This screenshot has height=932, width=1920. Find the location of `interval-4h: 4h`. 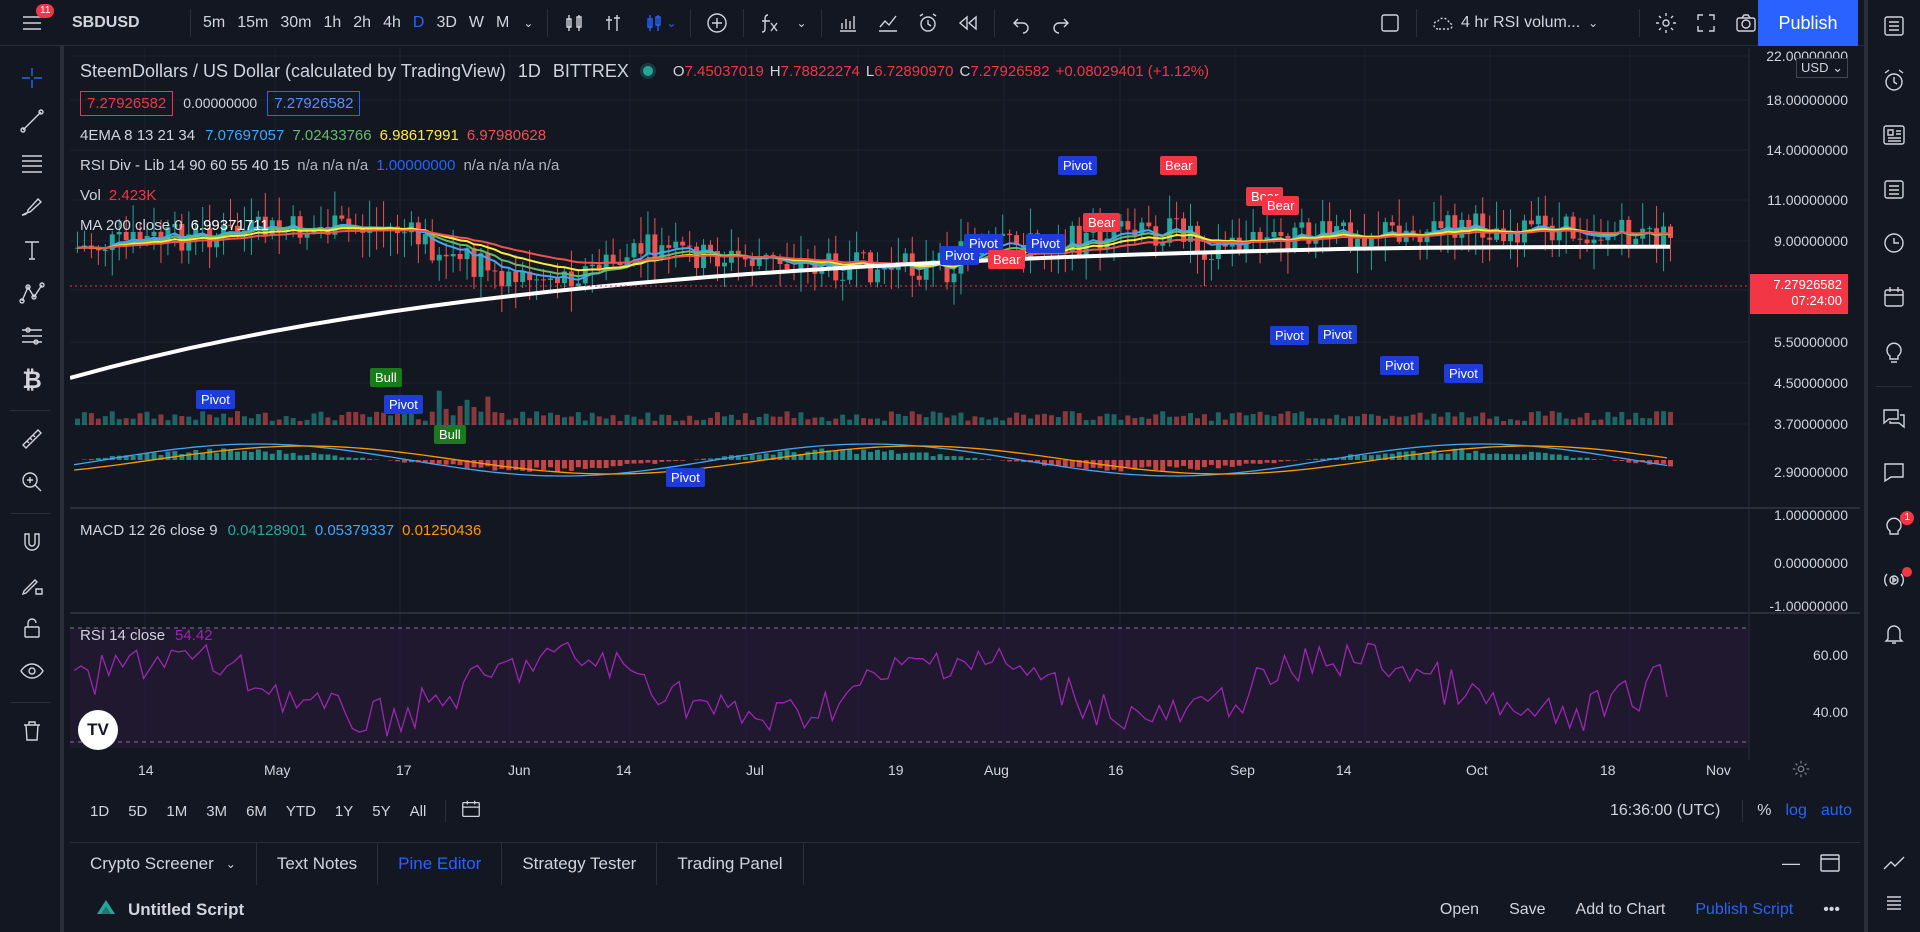

interval-4h: 4h is located at coordinates (392, 22).